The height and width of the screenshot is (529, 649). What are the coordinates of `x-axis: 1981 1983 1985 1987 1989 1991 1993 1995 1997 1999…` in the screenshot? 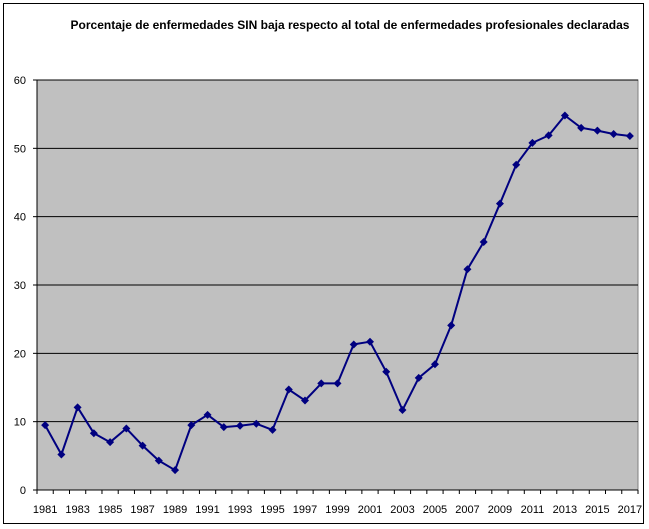 It's located at (337, 502).